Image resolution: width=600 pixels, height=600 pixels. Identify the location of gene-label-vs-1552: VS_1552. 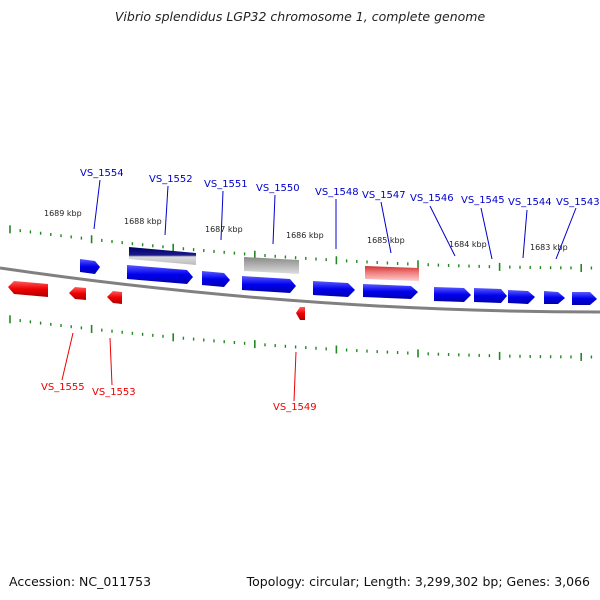
(171, 179).